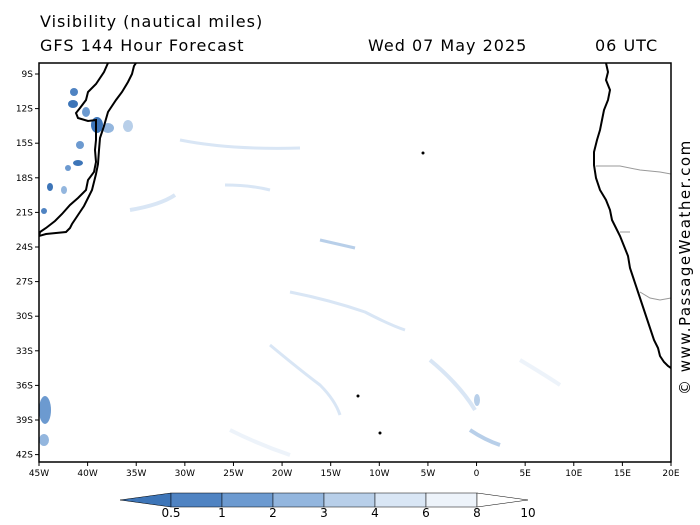 The width and height of the screenshot is (700, 525). Describe the element at coordinates (627, 45) in the screenshot. I see `forecast-time: 06 UTC` at that location.